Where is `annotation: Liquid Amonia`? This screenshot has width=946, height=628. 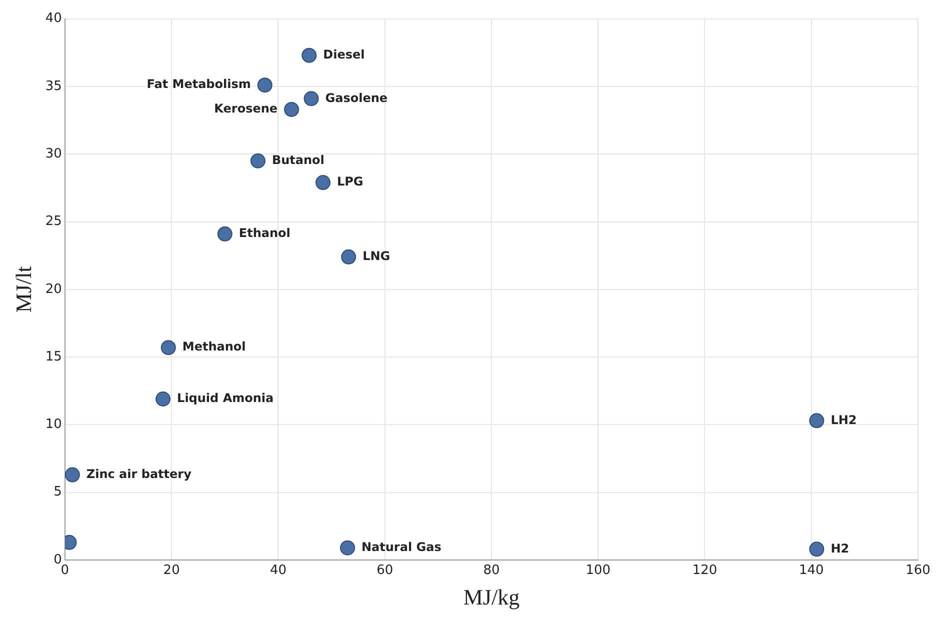 annotation: Liquid Amonia is located at coordinates (225, 398).